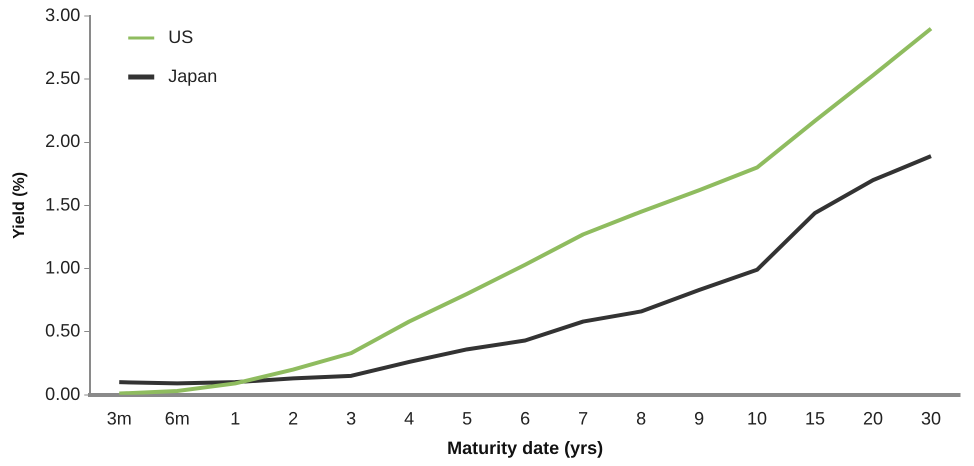  Describe the element at coordinates (177, 418) in the screenshot. I see `x-tick-label: 6m` at that location.